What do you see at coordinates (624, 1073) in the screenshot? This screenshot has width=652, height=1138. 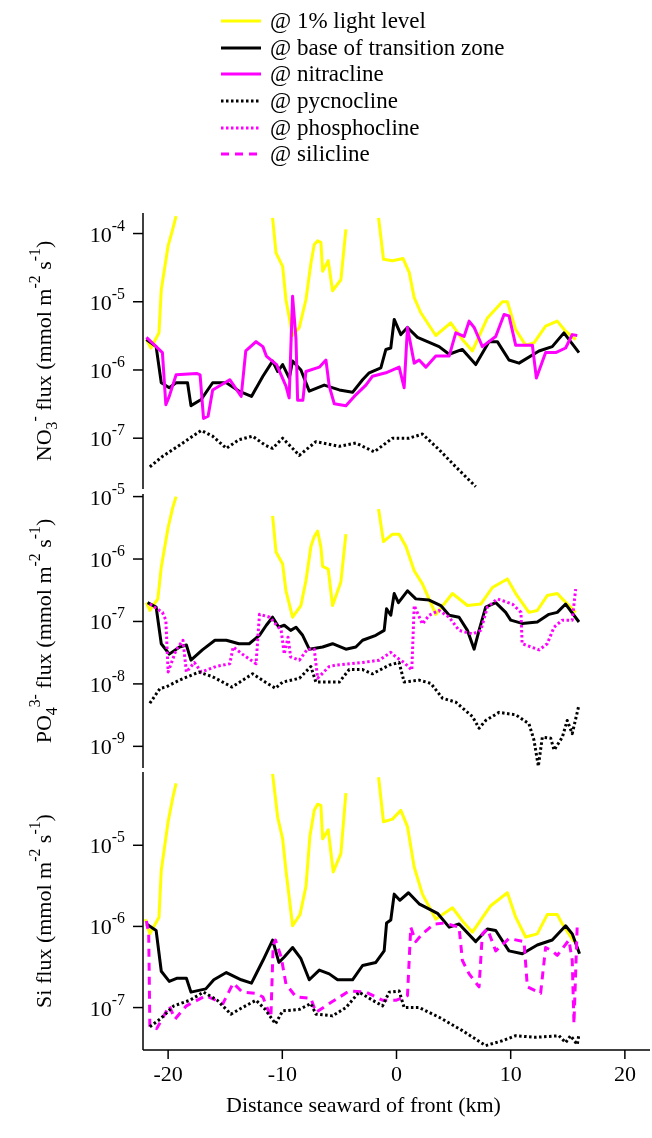 I see `x-tick-label: 20` at bounding box center [624, 1073].